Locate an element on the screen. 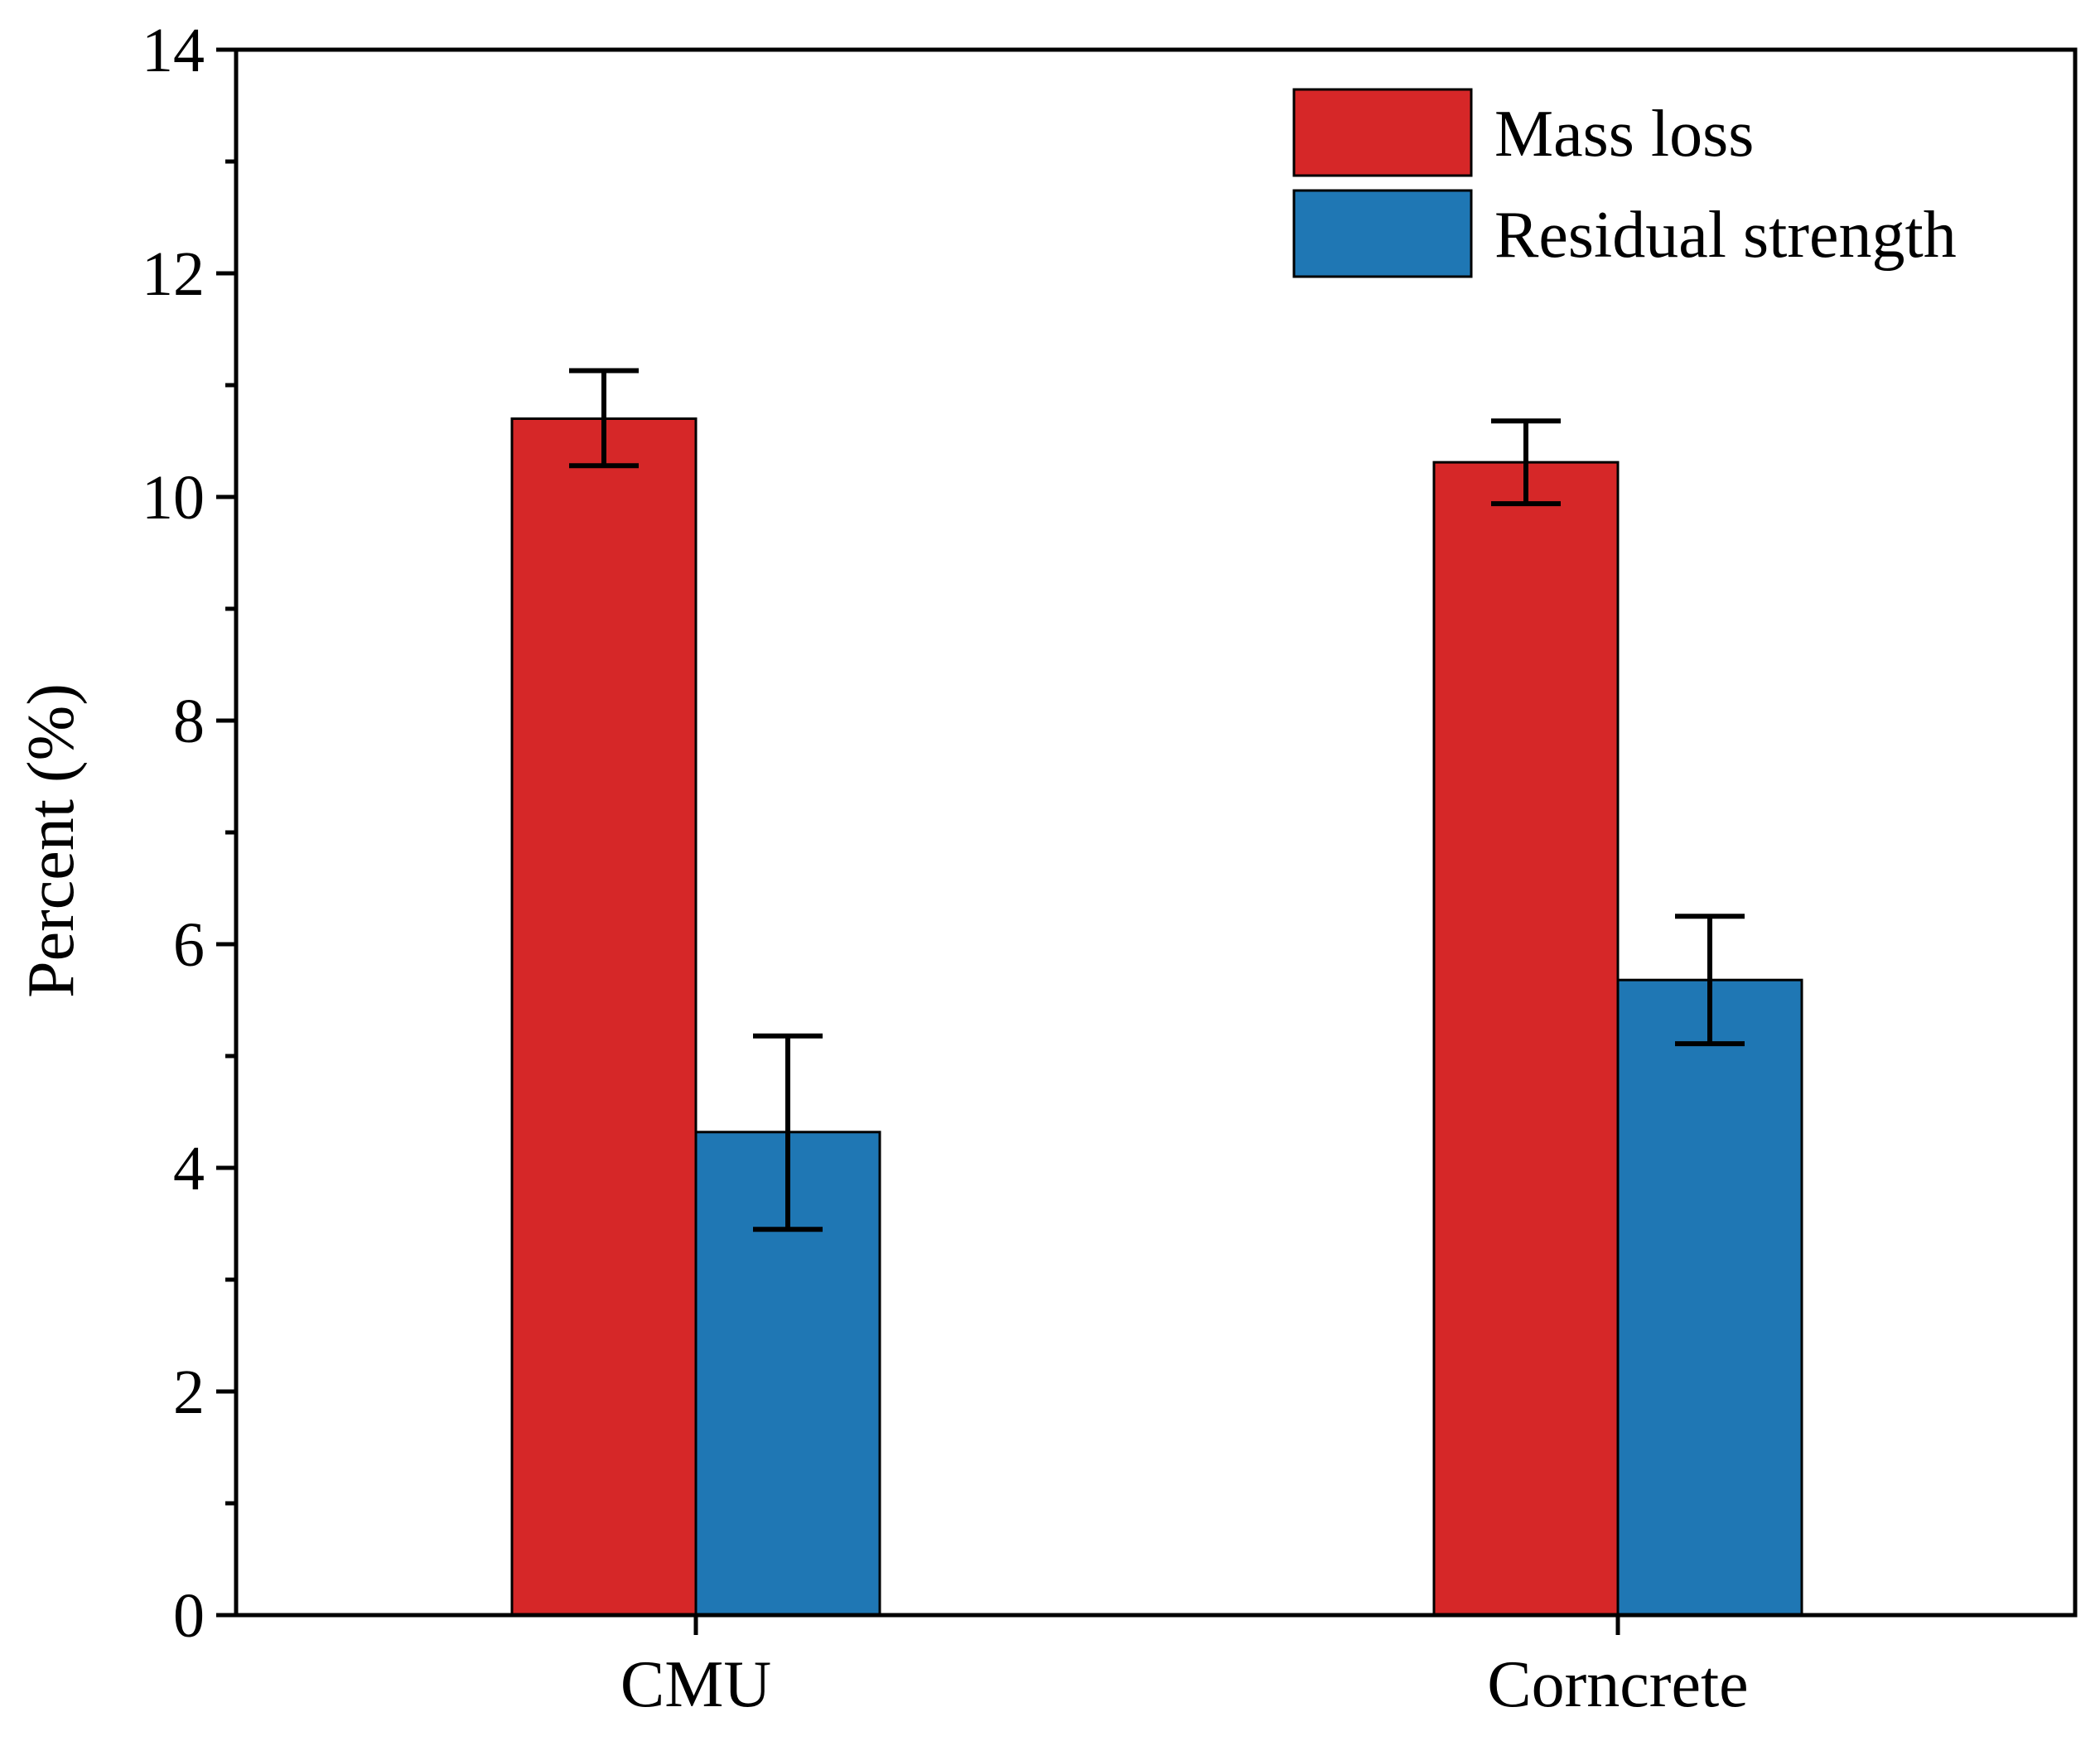 The height and width of the screenshot is (1741, 2100). legend-entry-residual-strength: Residual strength is located at coordinates (1624, 234).